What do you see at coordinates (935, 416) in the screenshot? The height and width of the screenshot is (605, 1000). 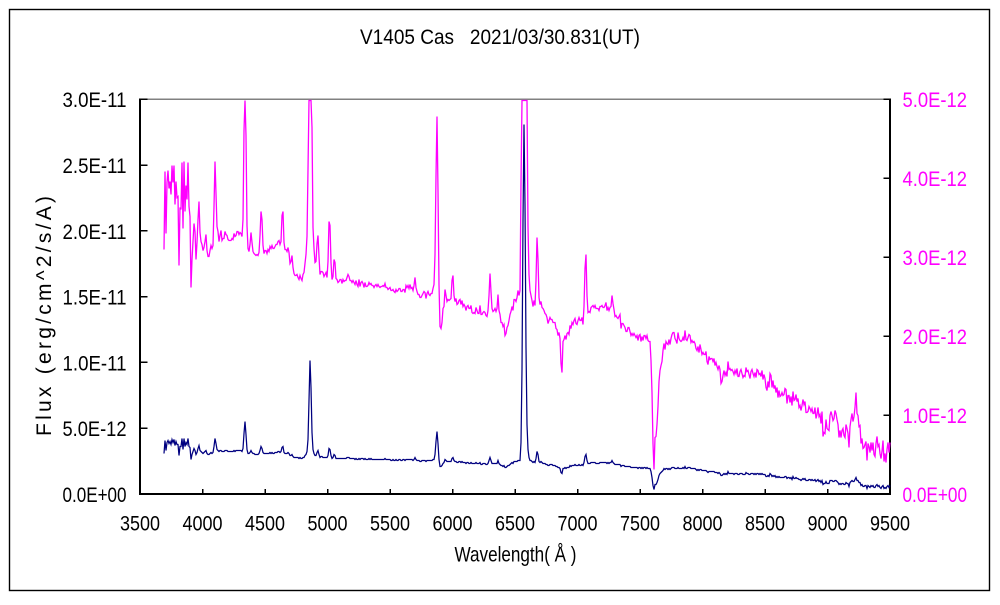 I see `svg-text: 1.0E-12` at bounding box center [935, 416].